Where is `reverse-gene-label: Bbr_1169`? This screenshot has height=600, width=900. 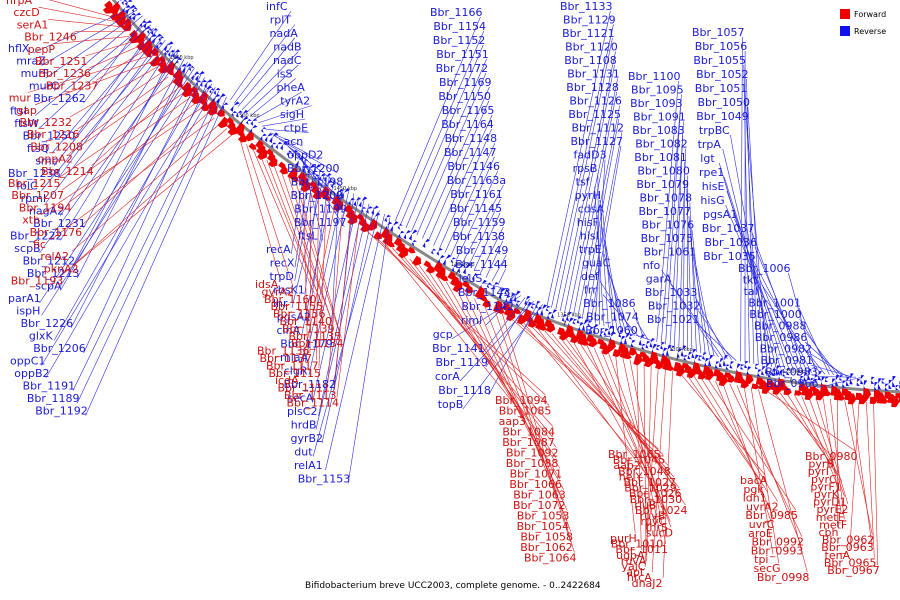
reverse-gene-label: Bbr_1169 is located at coordinates (465, 82).